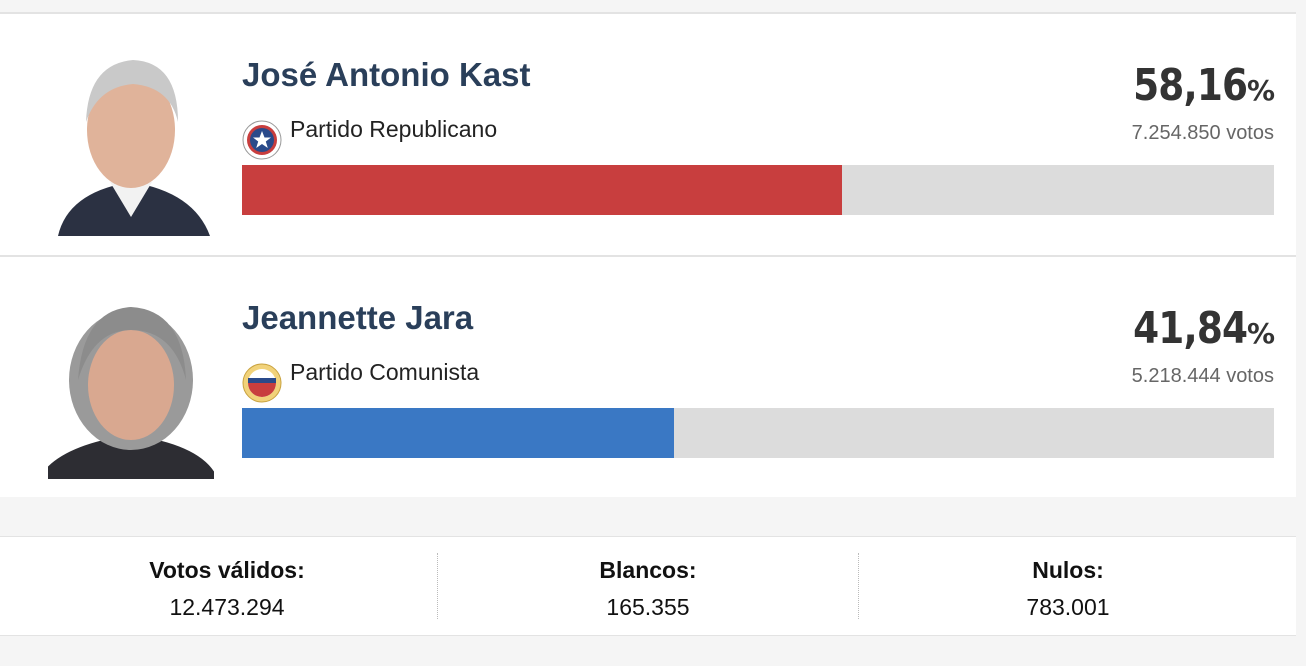 The height and width of the screenshot is (666, 1306). Describe the element at coordinates (1190, 85) in the screenshot. I see `percent-value: 58,16` at that location.